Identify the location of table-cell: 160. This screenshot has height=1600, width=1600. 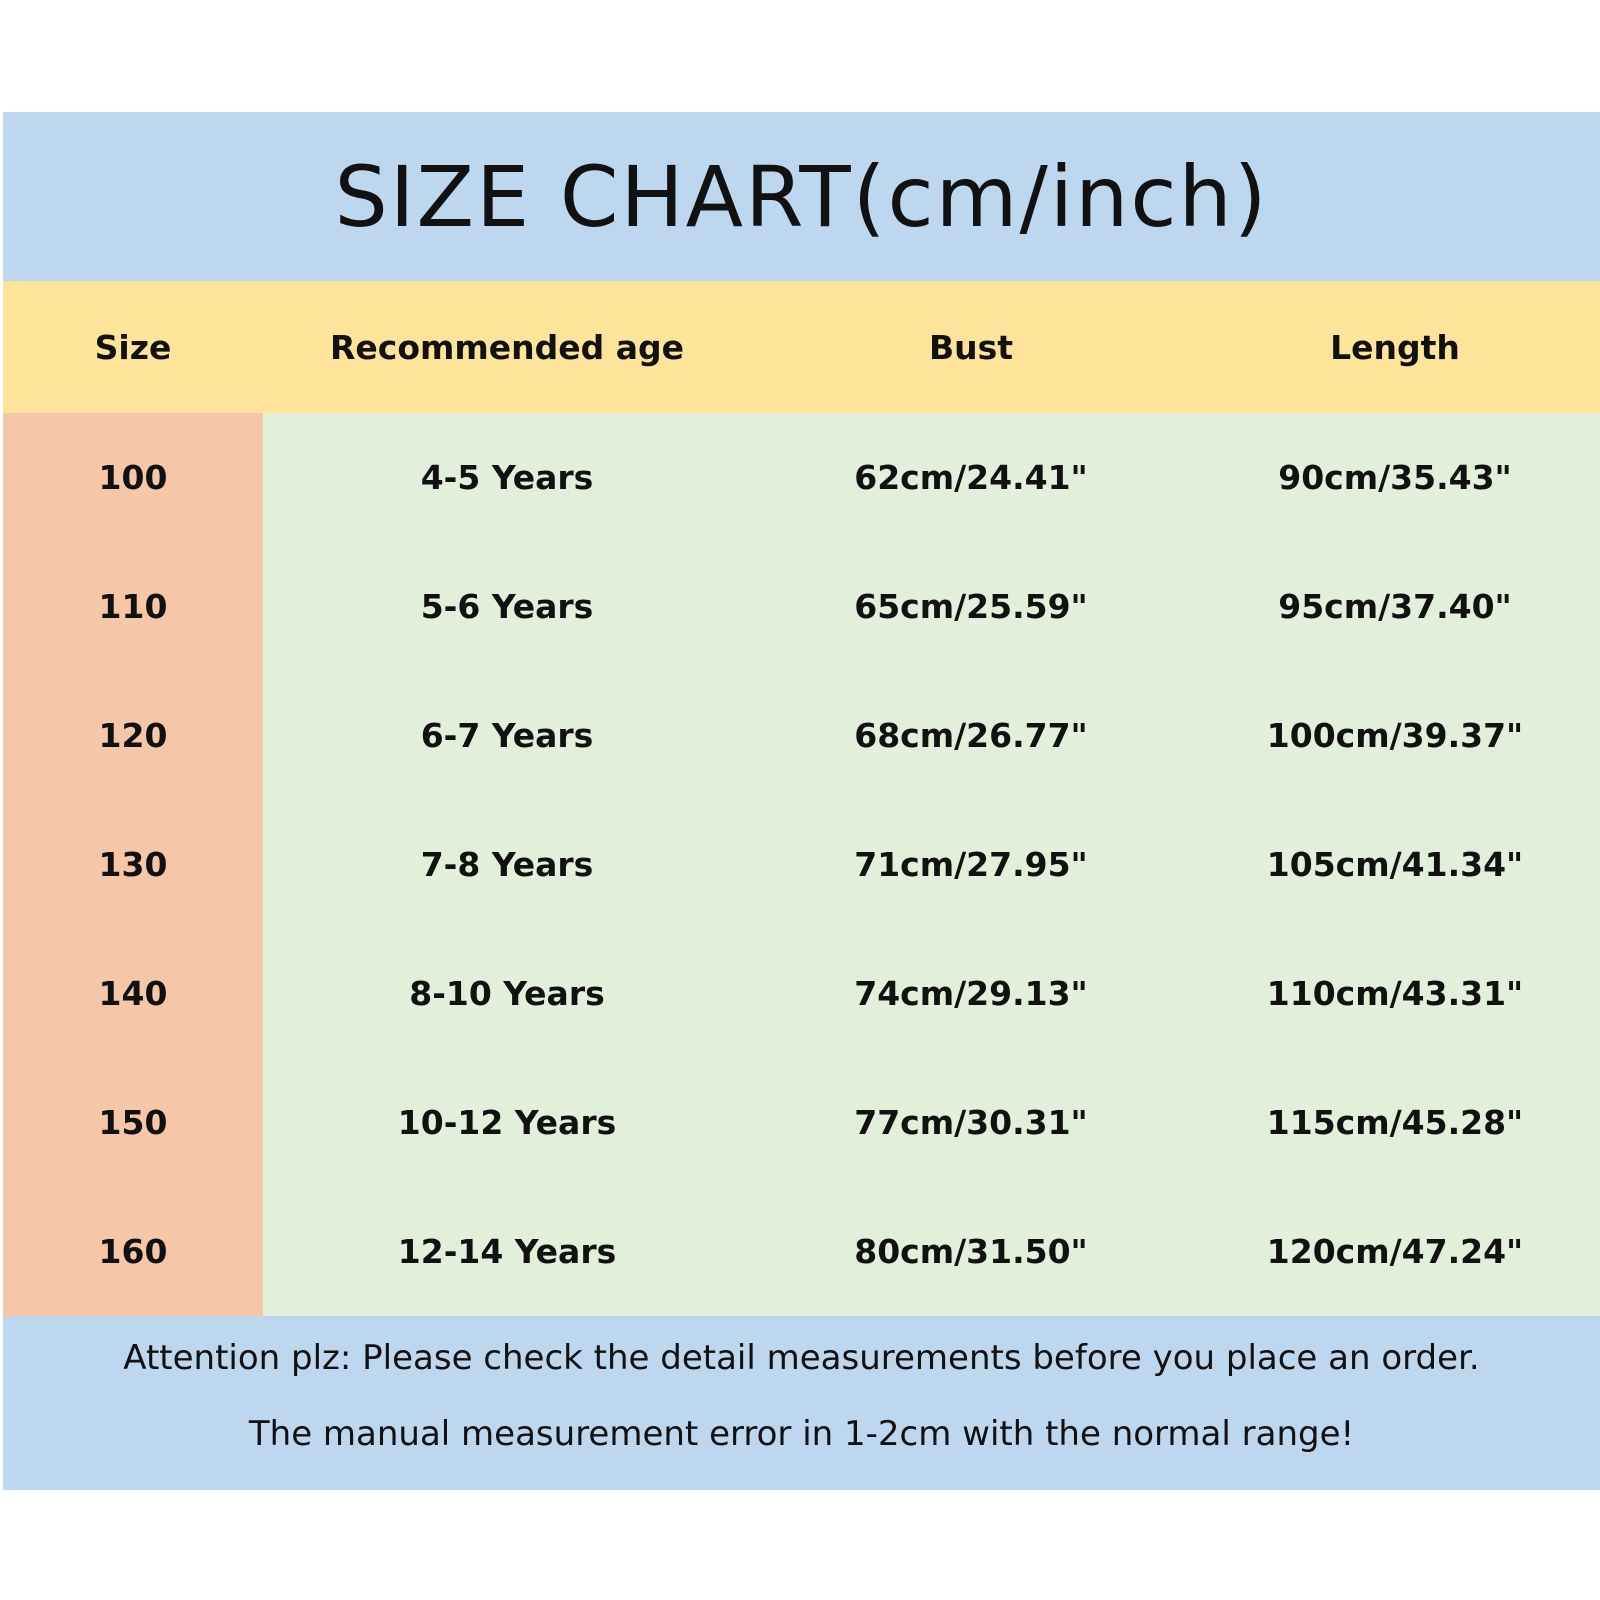
(133, 1251).